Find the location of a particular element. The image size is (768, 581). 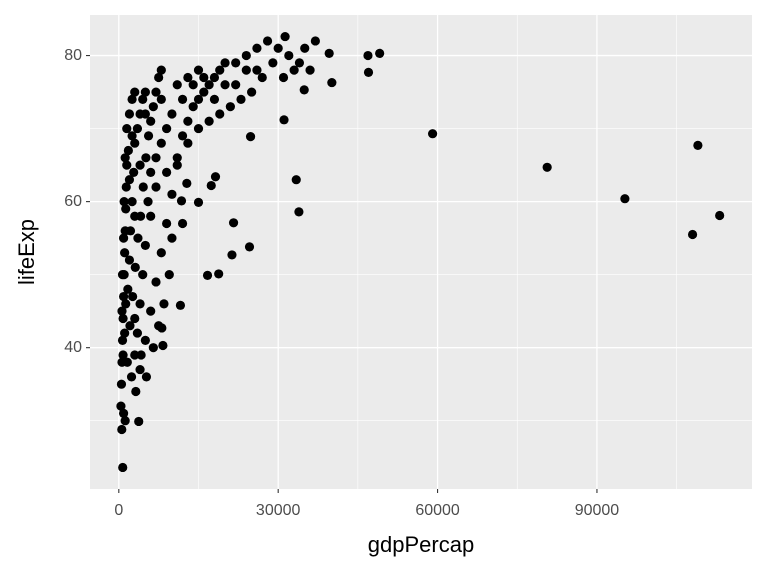

y-axis-title: lifeExp is located at coordinates (26, 252).